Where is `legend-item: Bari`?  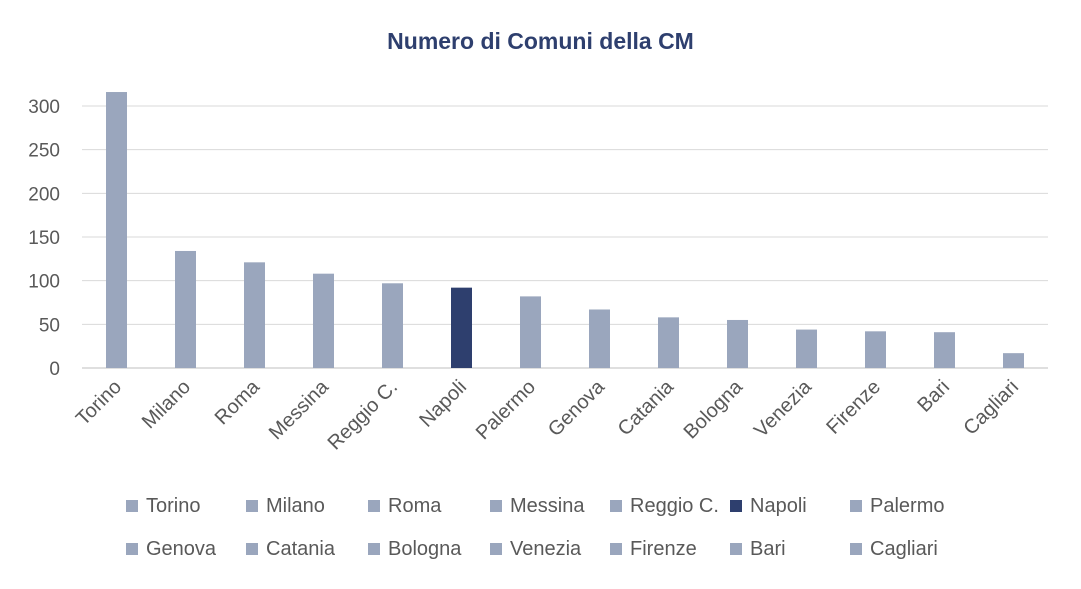
legend-item: Bari is located at coordinates (758, 549).